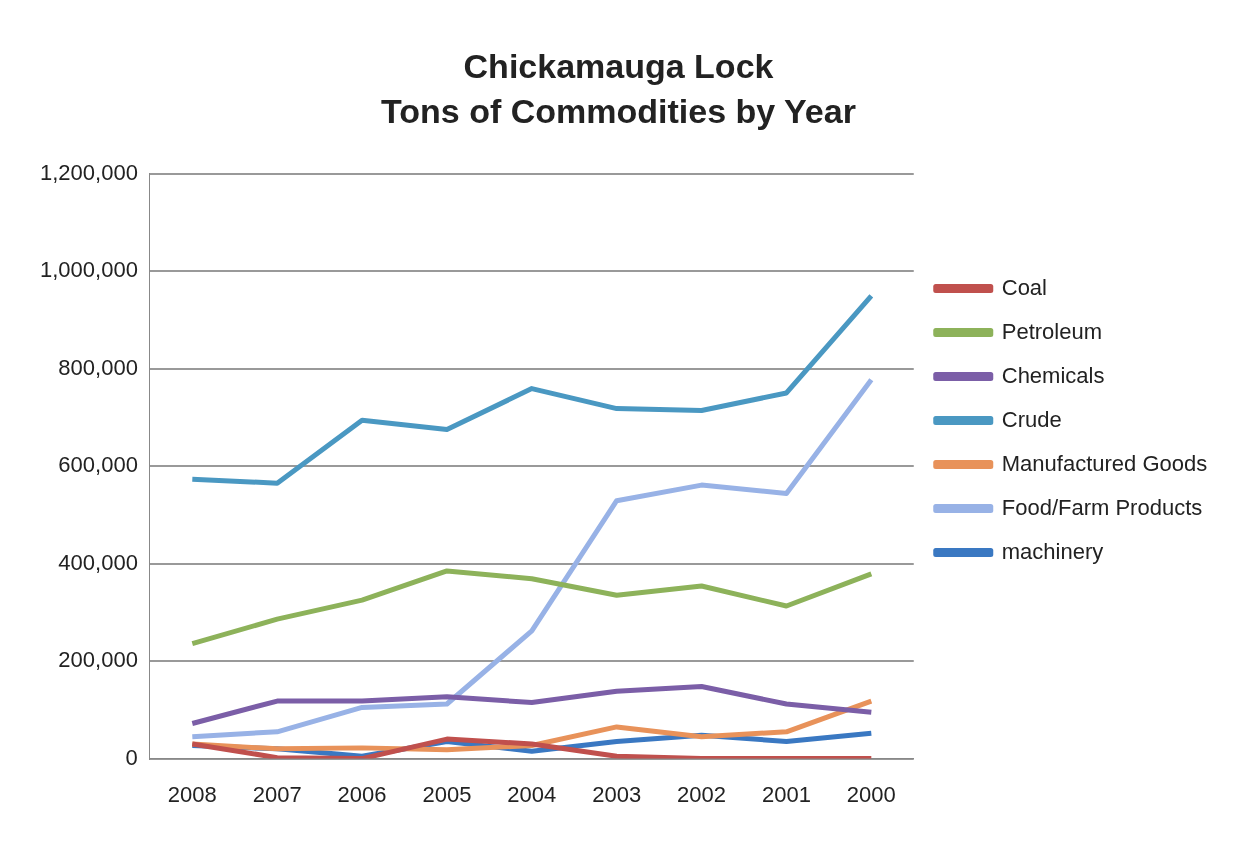 The image size is (1237, 856). What do you see at coordinates (617, 794) in the screenshot?
I see `x-tick-label: 2003` at bounding box center [617, 794].